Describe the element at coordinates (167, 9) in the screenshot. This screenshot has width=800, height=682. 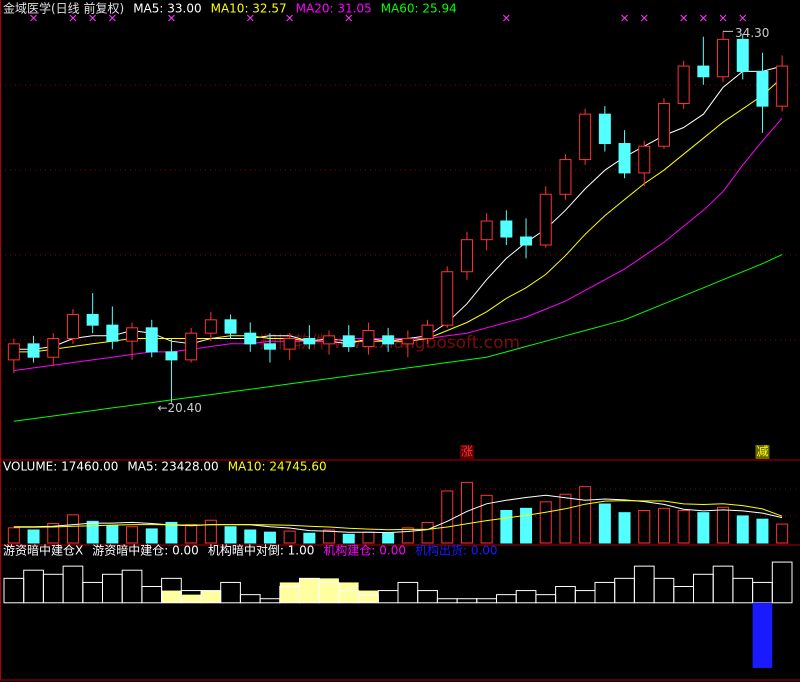
I see `legend-entry: MA5: 33.00` at that location.